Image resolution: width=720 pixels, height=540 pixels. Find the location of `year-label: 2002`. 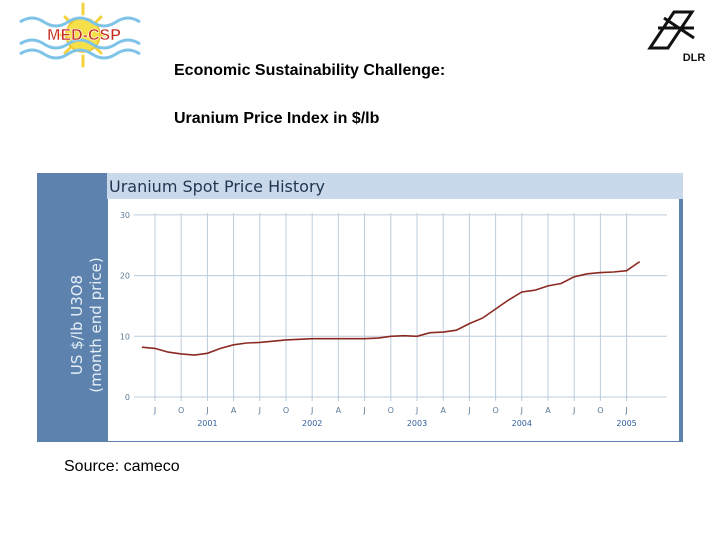

year-label: 2002 is located at coordinates (312, 423).